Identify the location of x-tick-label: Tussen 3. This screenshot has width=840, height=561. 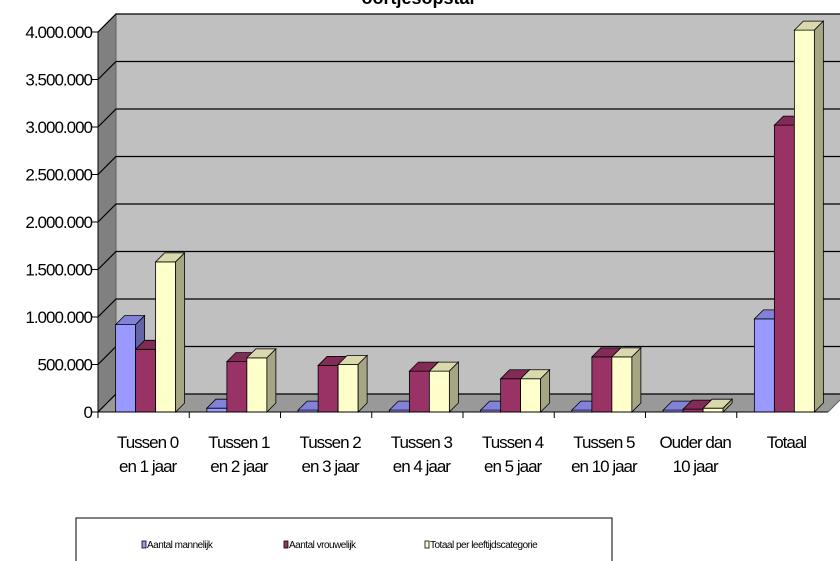
(422, 442).